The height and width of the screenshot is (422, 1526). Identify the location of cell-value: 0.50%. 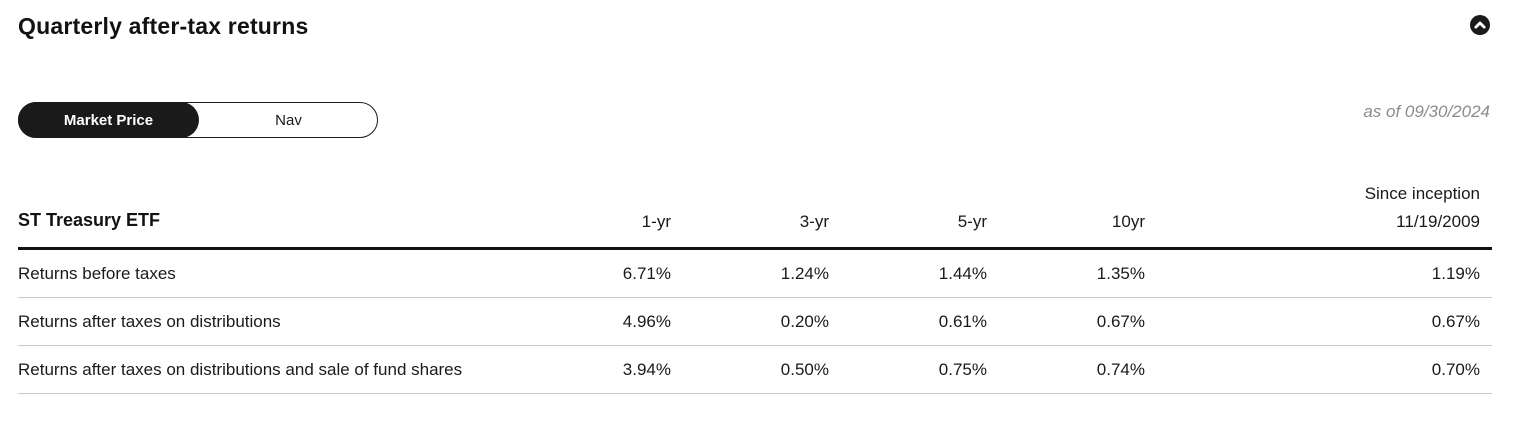
(804, 369).